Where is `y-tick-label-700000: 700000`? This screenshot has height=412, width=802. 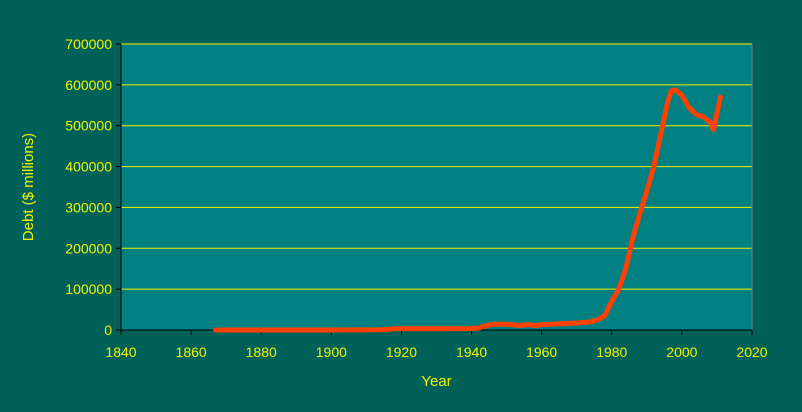
y-tick-label-700000: 700000 is located at coordinates (88, 44).